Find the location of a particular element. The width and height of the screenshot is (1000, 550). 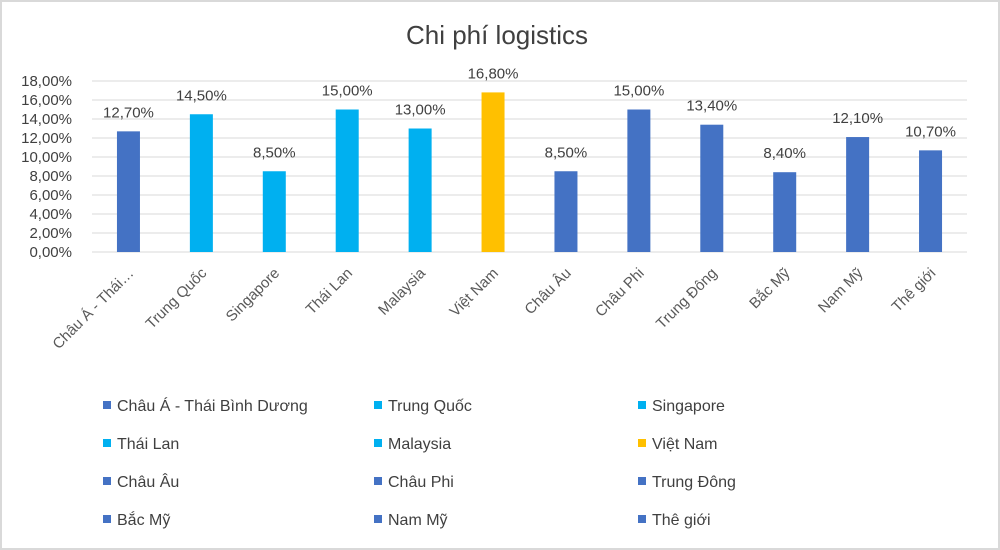

legend-entry: Thái Lan is located at coordinates (148, 444).